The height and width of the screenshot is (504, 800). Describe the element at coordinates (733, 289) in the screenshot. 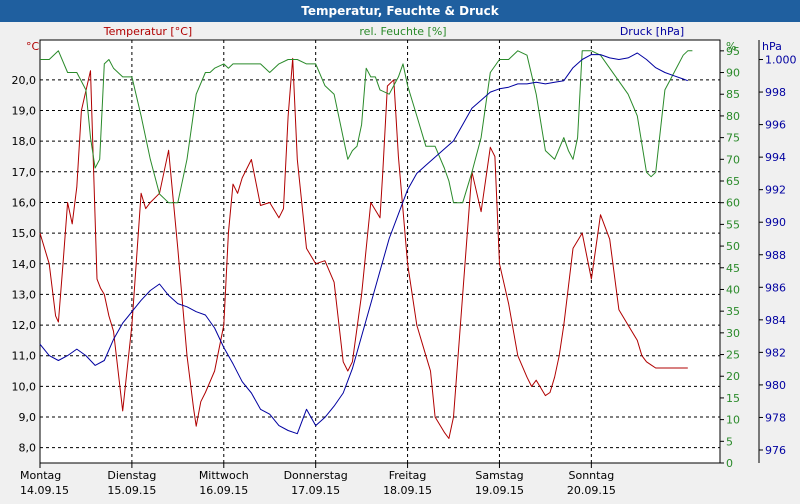

I see `humidity-tick-label: 40` at that location.